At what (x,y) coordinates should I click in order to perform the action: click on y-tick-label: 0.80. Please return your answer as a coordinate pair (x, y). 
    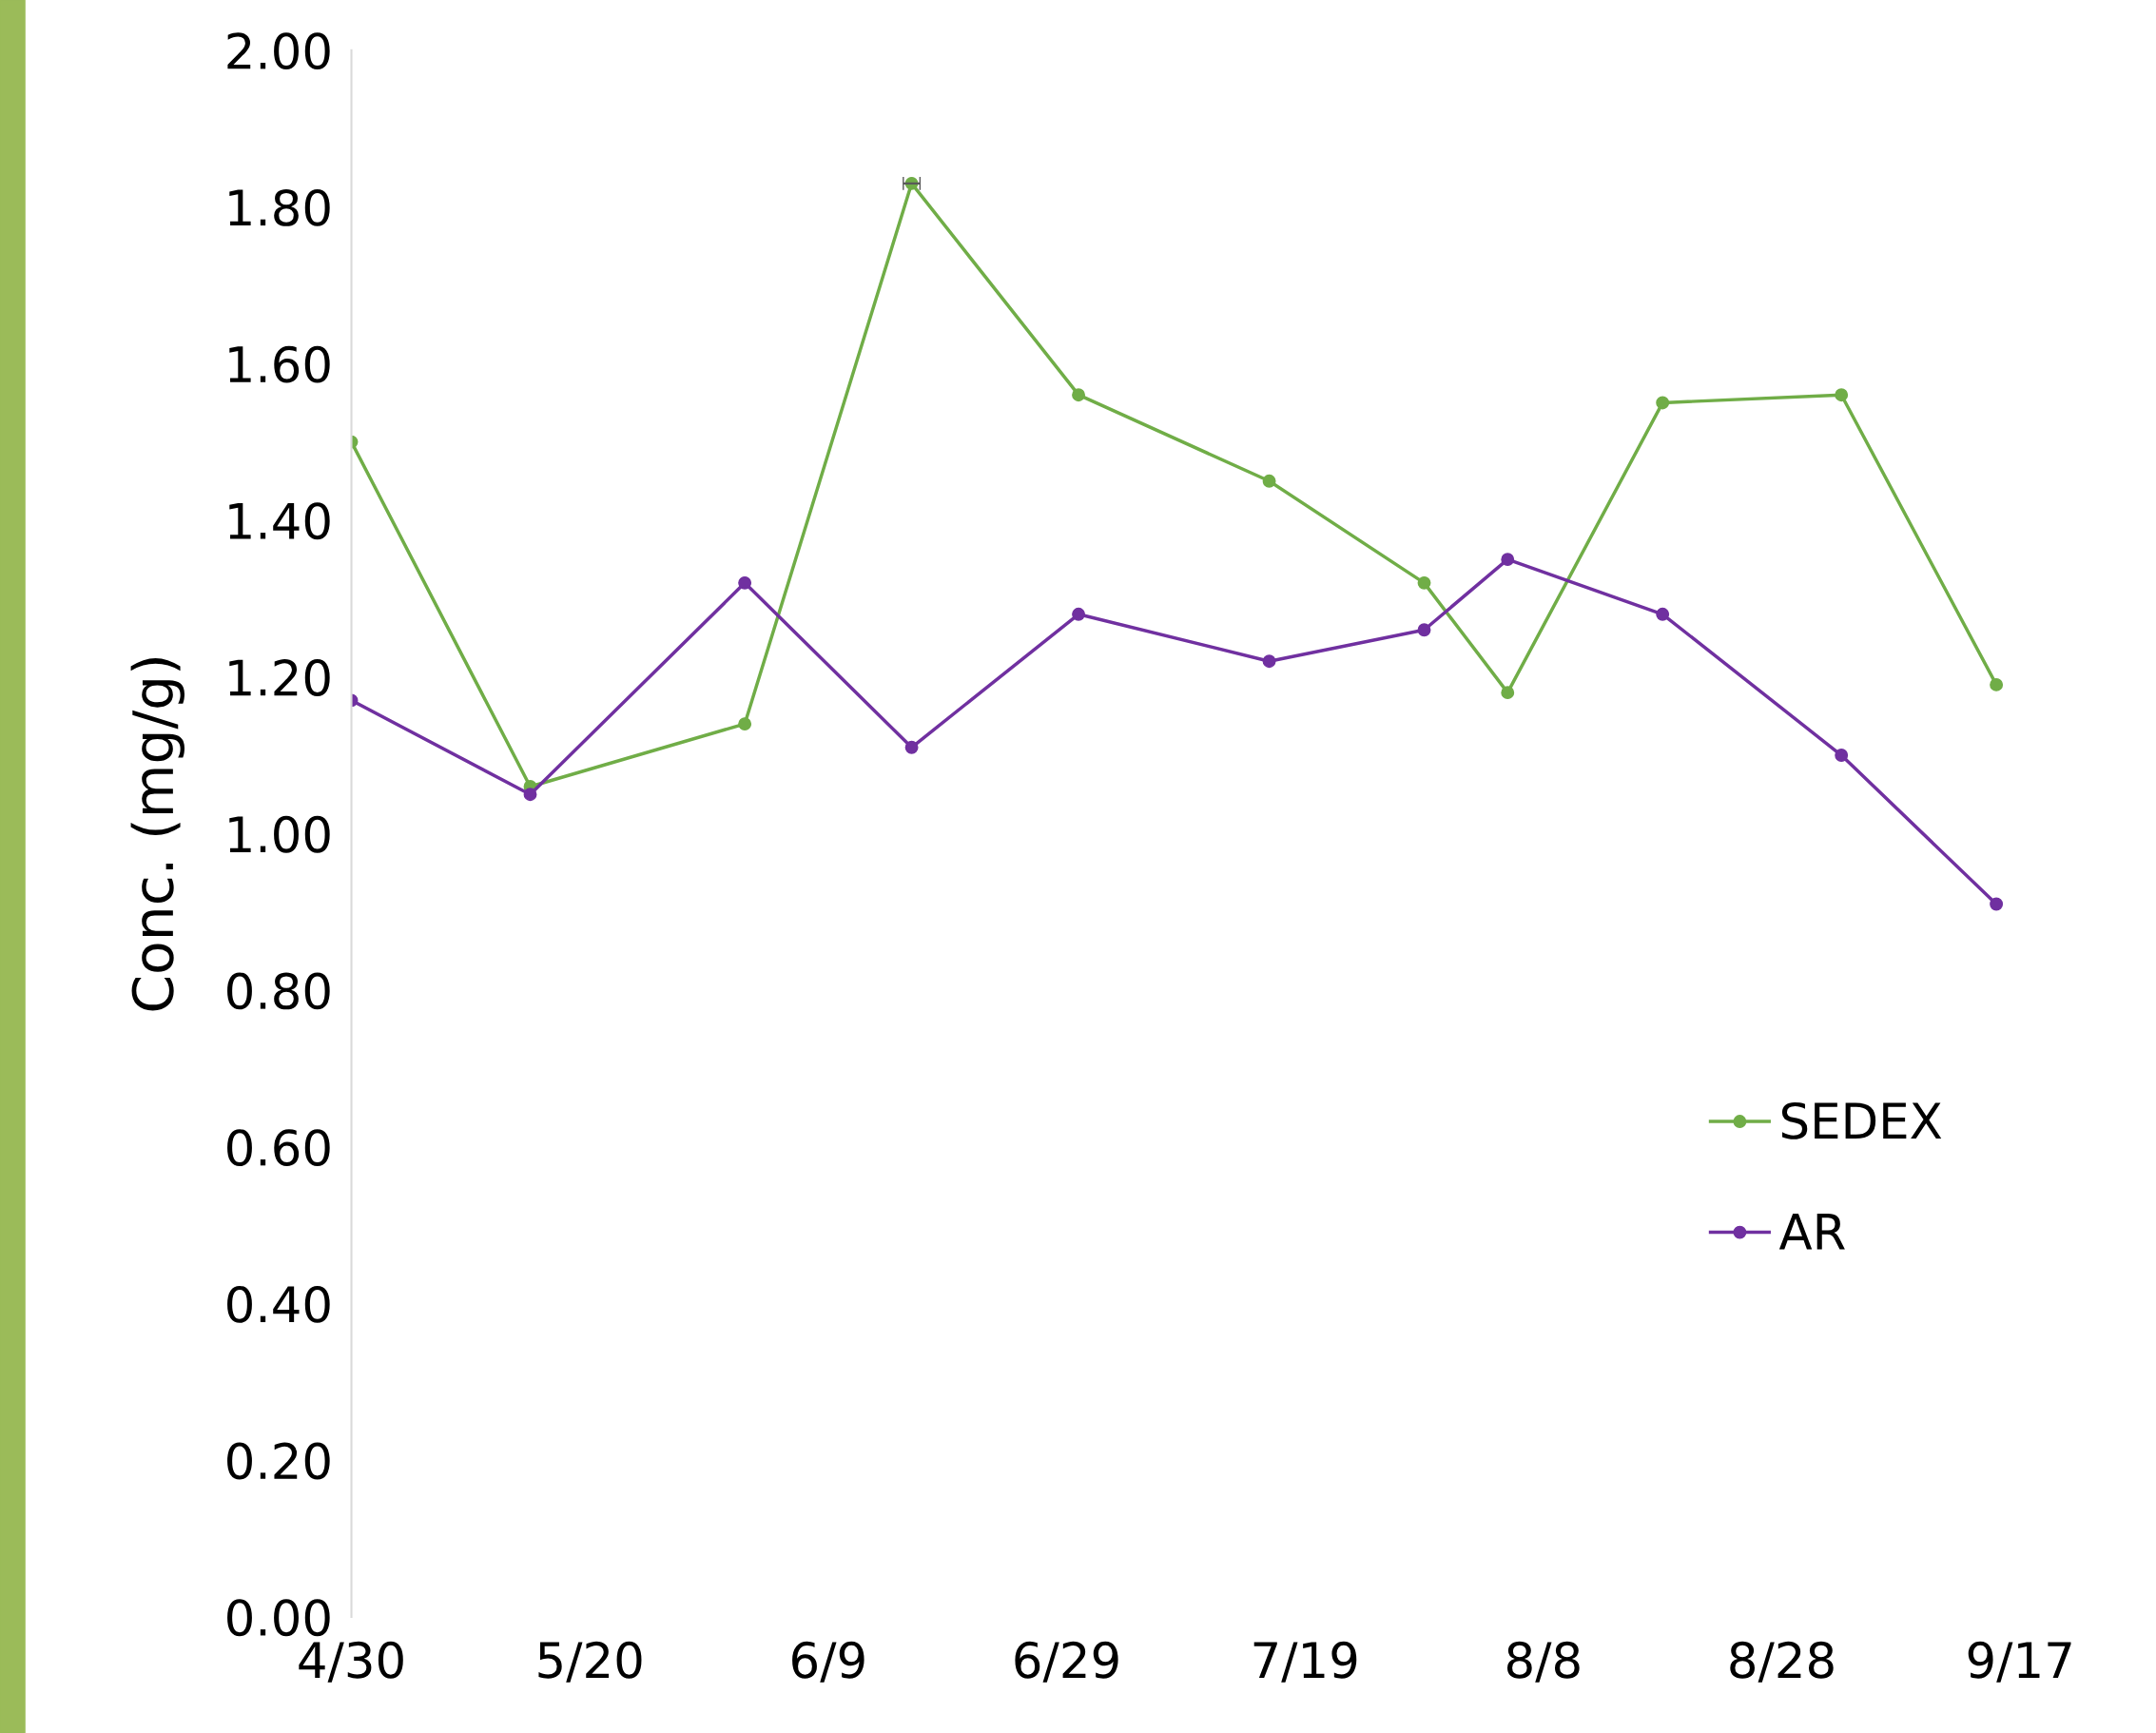
    Looking at the image, I should click on (278, 991).